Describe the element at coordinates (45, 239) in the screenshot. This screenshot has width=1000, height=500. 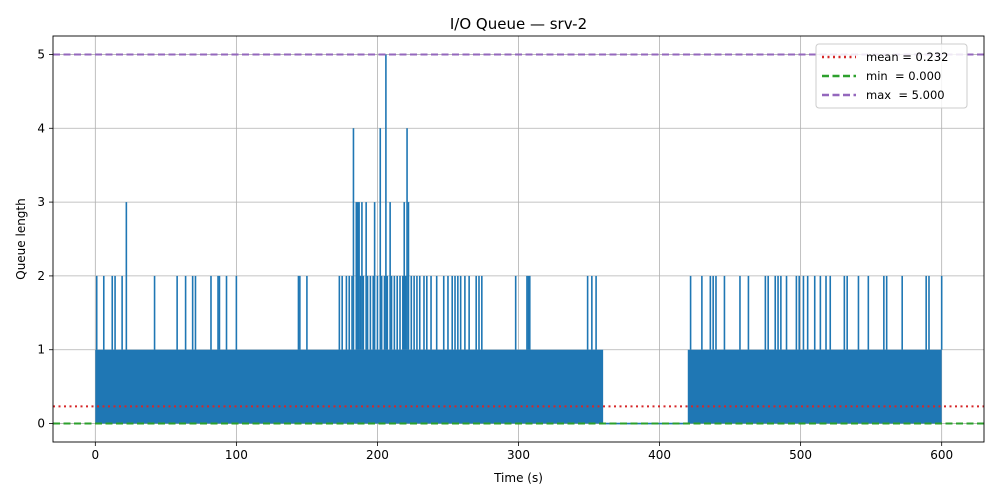
I see `y-axis: 0 1 2 3 4 5` at that location.